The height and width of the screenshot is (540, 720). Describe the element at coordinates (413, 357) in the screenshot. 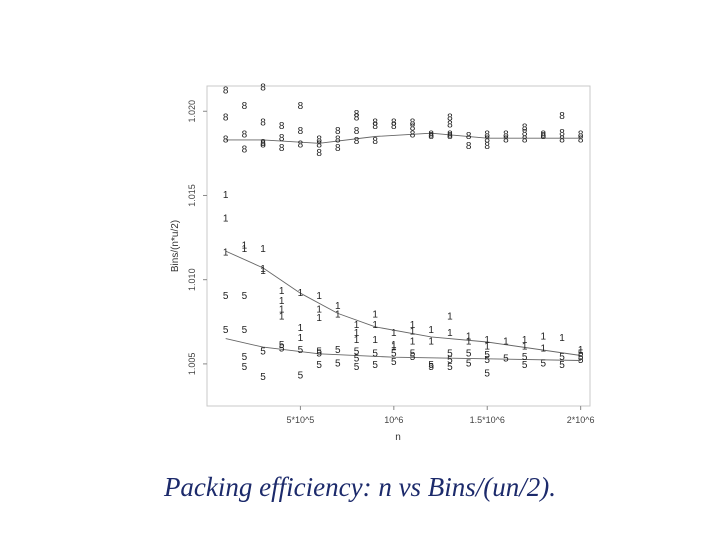

I see `point-5-25: 5` at that location.